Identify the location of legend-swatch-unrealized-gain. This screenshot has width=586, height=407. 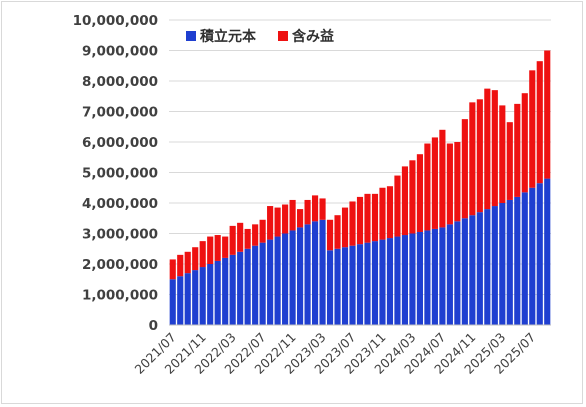
(283, 36).